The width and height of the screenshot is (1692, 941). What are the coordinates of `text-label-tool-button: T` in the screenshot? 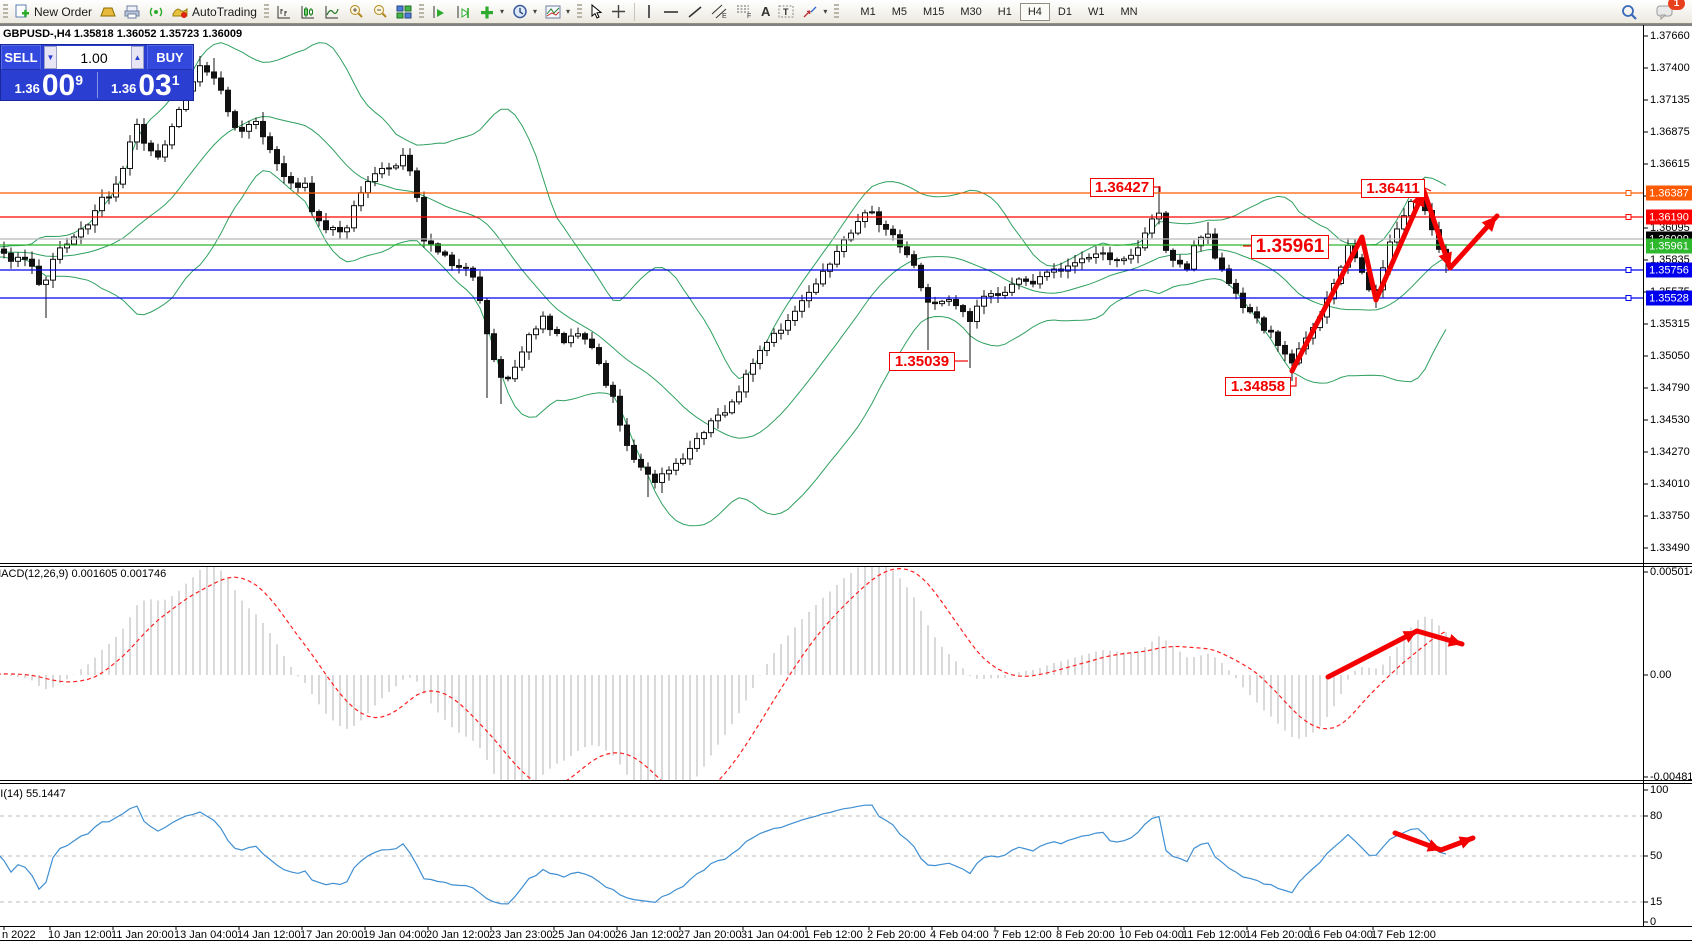 It's located at (786, 12).